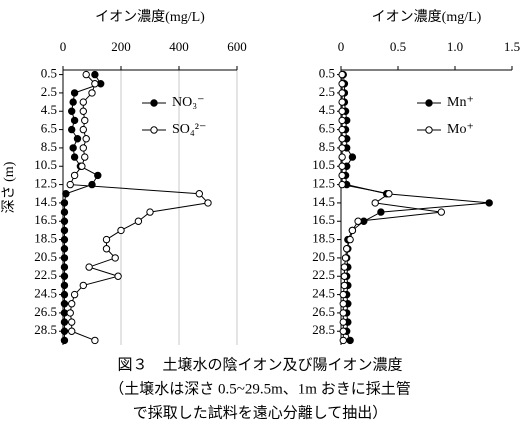  I want to click on x-tick-label: 200, so click(121, 46).